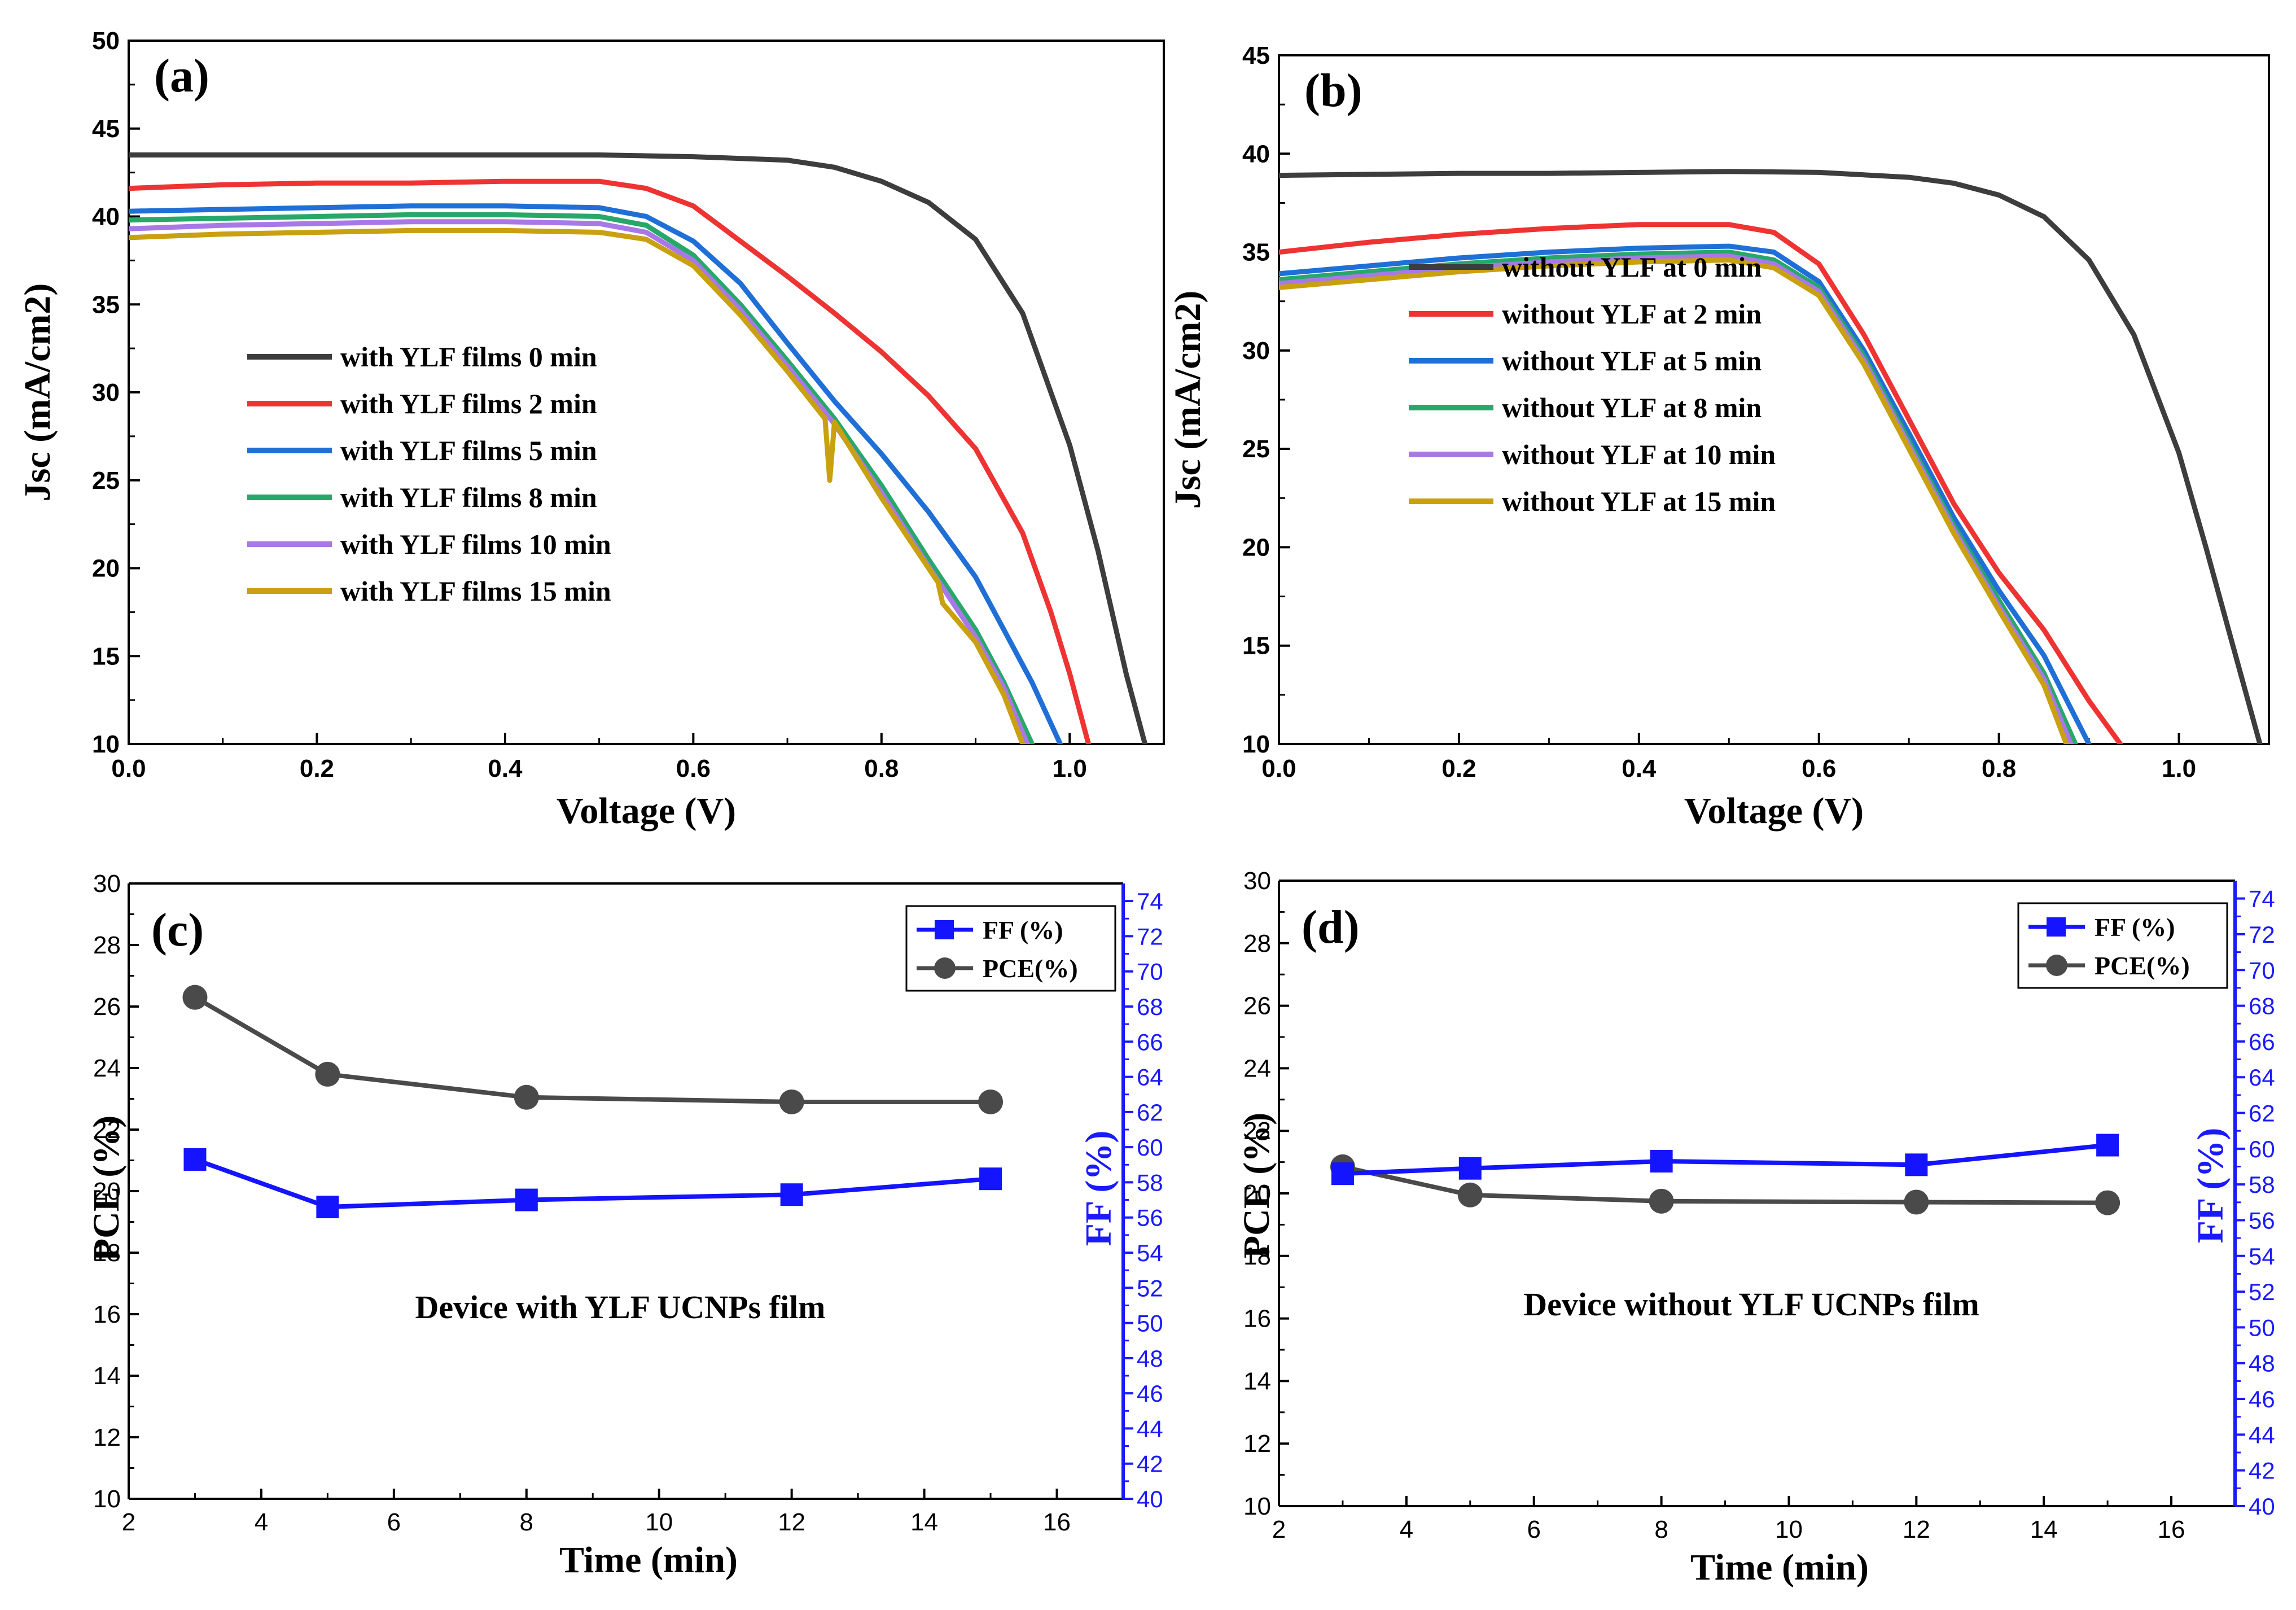  I want to click on x-tick-label: 0.2, so click(317, 769).